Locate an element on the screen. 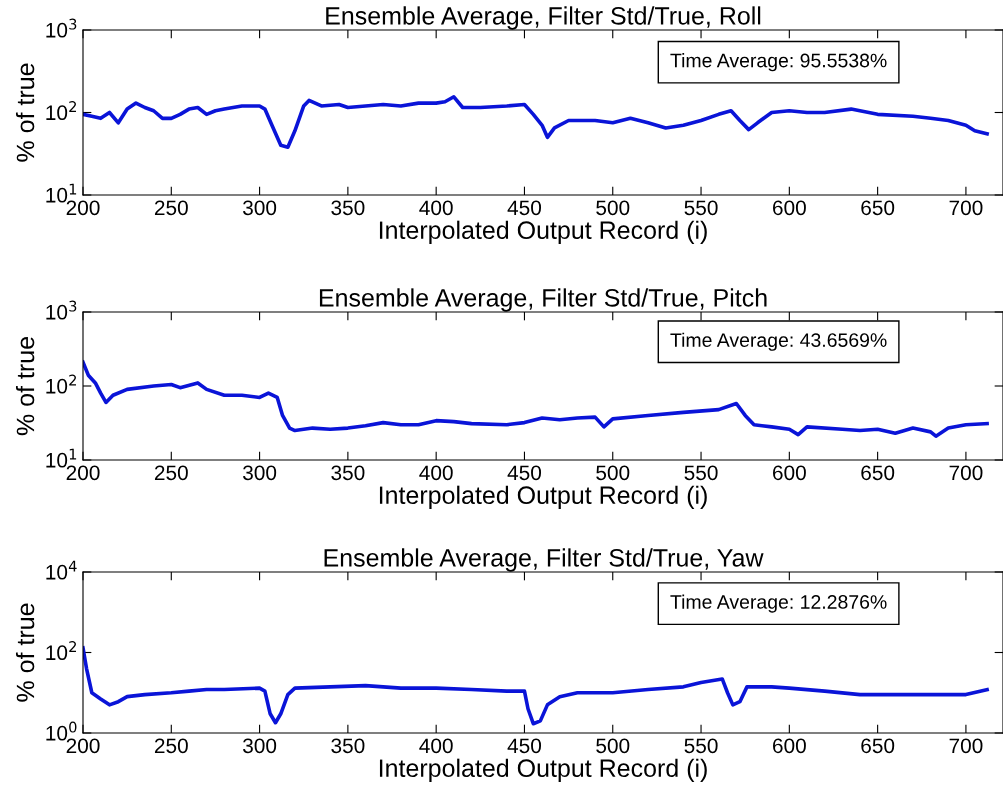  chart-title: Ensemble Average, Filter Std/True, Roll is located at coordinates (543, 18).